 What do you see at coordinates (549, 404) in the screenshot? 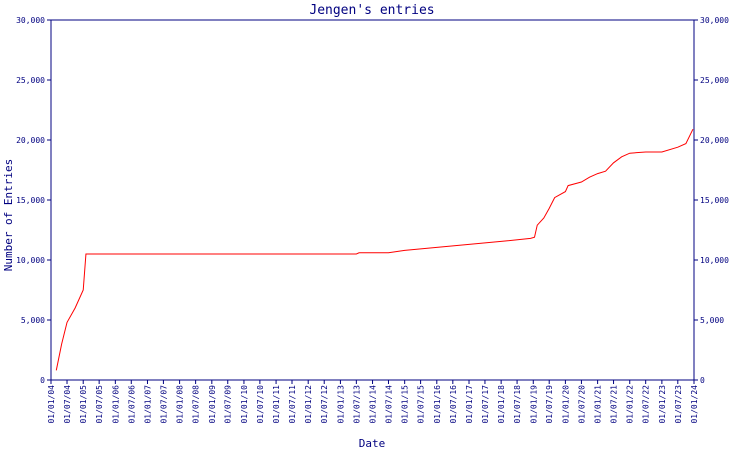
I see `x-tick-label: 01/07/19` at bounding box center [549, 404].